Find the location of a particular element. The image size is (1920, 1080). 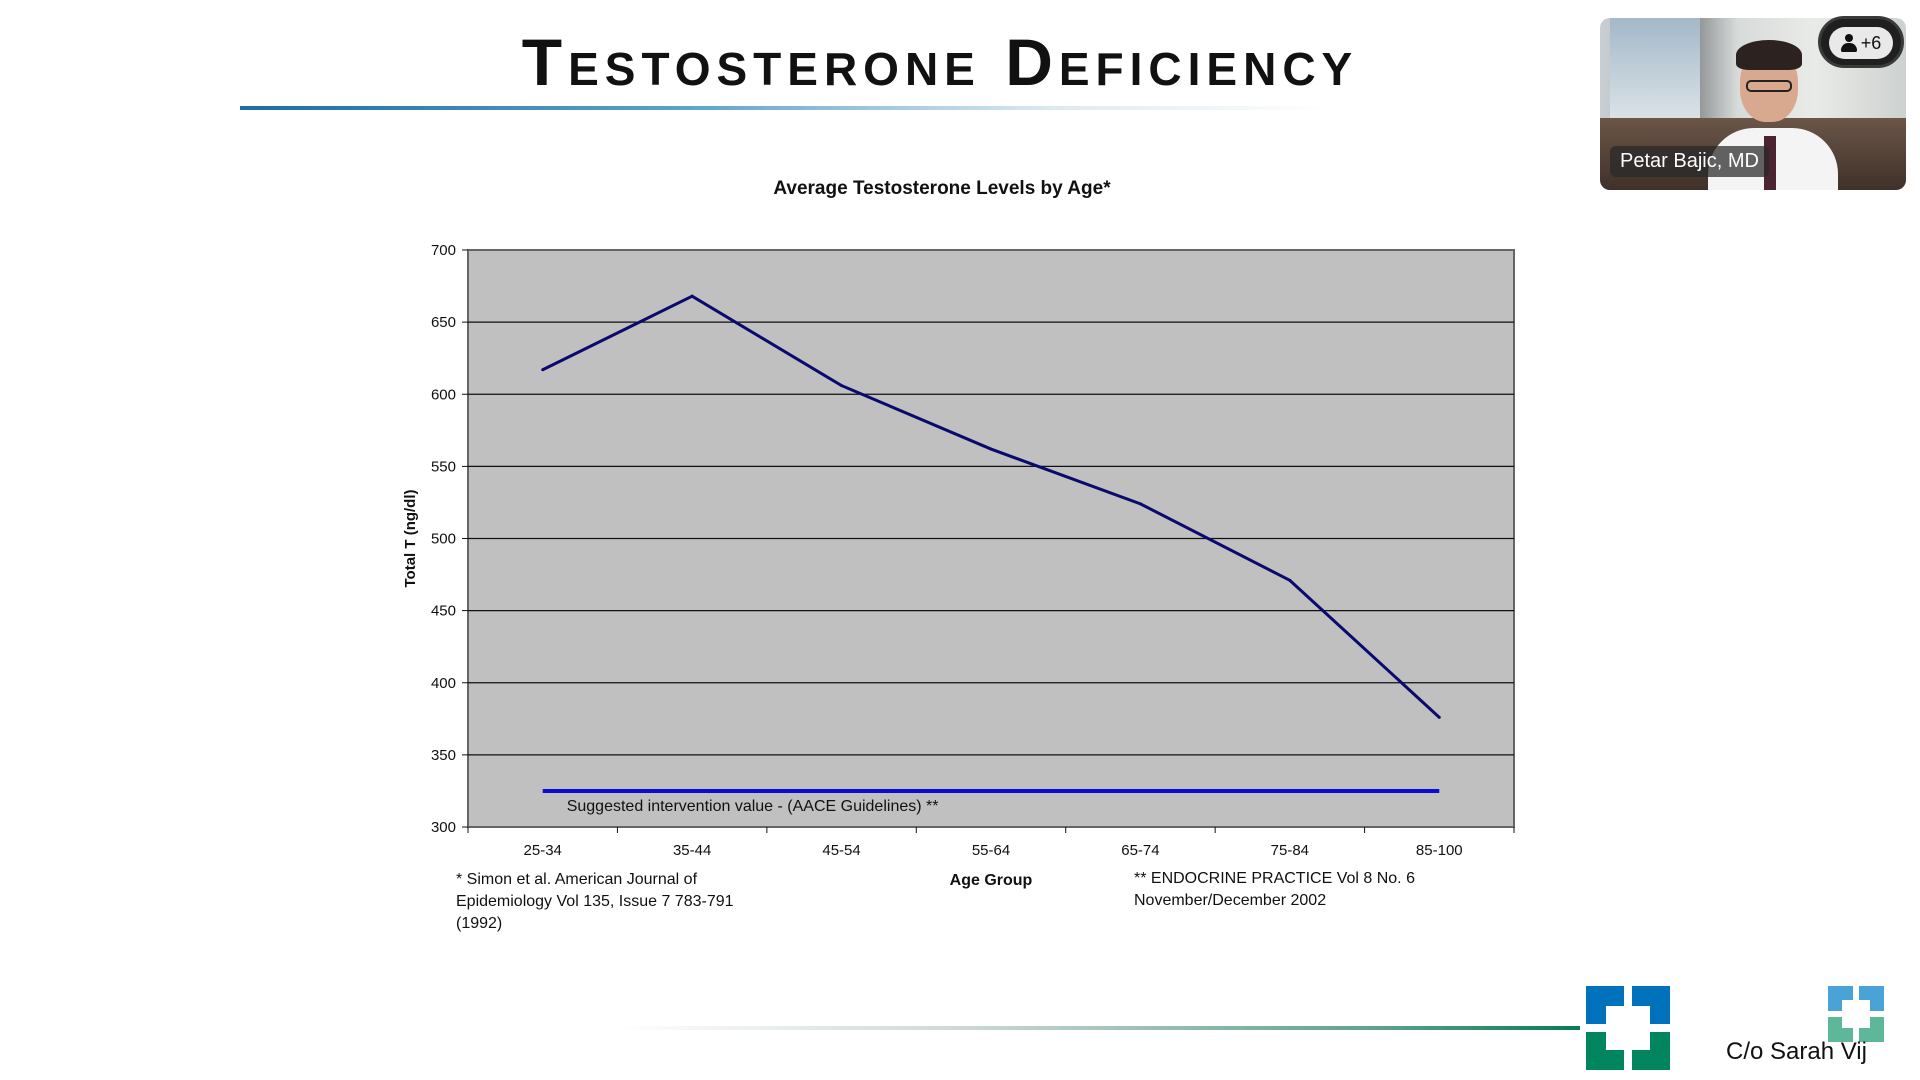

person-icon is located at coordinates (1848, 43).